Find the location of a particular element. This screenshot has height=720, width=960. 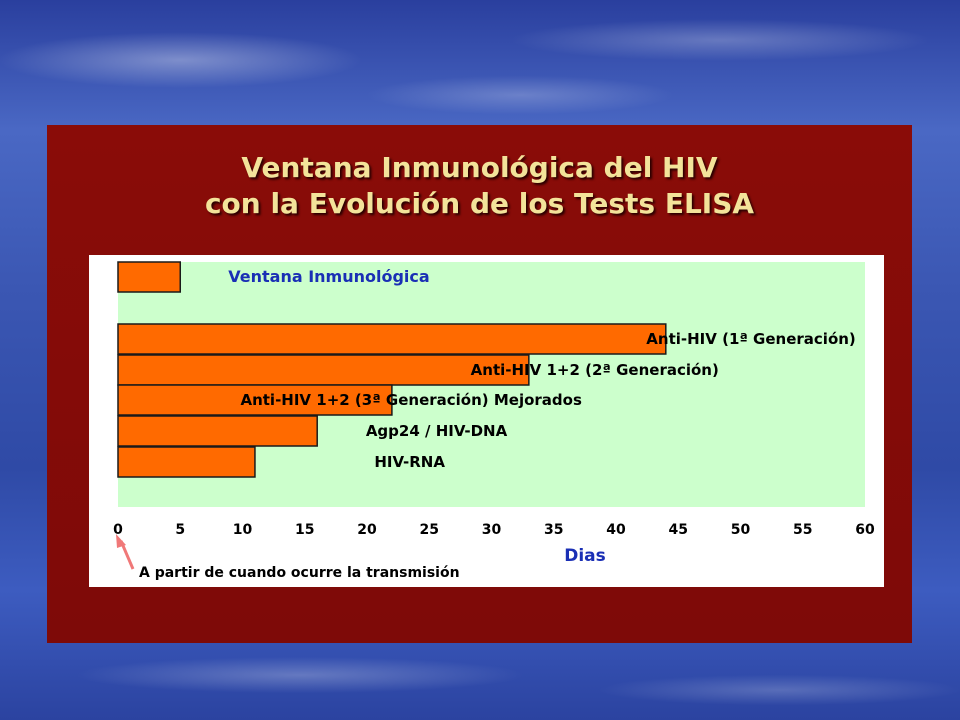

bar-anti-hiv-1-2-2-generacion is located at coordinates (323, 370).